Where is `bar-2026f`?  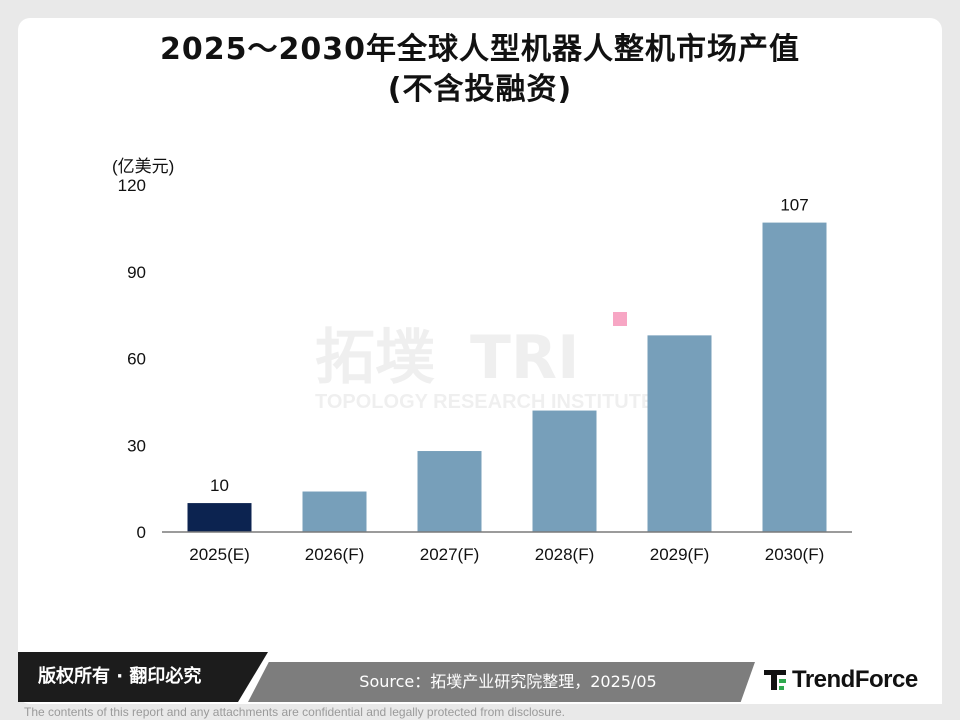 bar-2026f is located at coordinates (334, 511).